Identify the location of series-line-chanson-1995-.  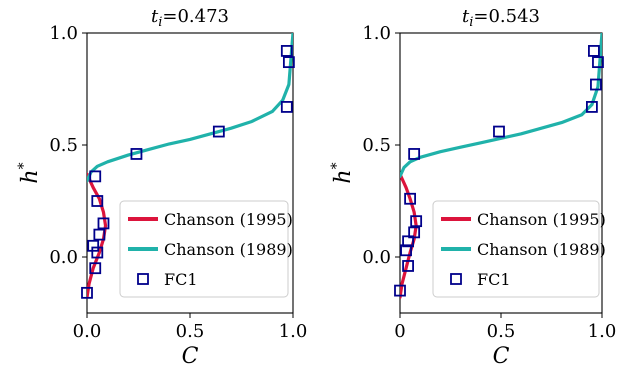
(97, 235).